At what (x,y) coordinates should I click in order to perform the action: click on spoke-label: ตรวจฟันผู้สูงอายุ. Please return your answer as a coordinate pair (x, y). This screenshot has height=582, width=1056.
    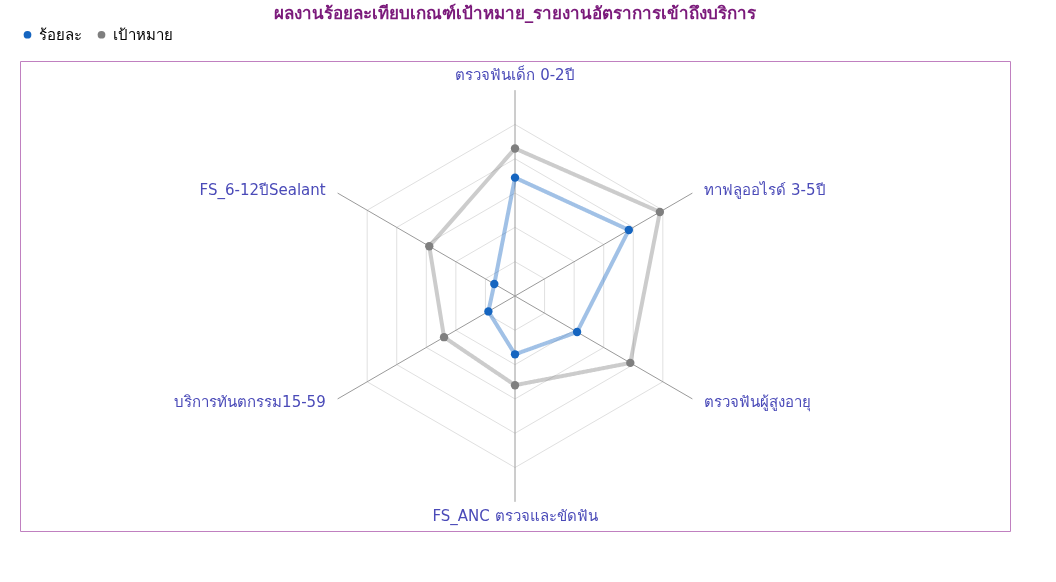
    Looking at the image, I should click on (758, 403).